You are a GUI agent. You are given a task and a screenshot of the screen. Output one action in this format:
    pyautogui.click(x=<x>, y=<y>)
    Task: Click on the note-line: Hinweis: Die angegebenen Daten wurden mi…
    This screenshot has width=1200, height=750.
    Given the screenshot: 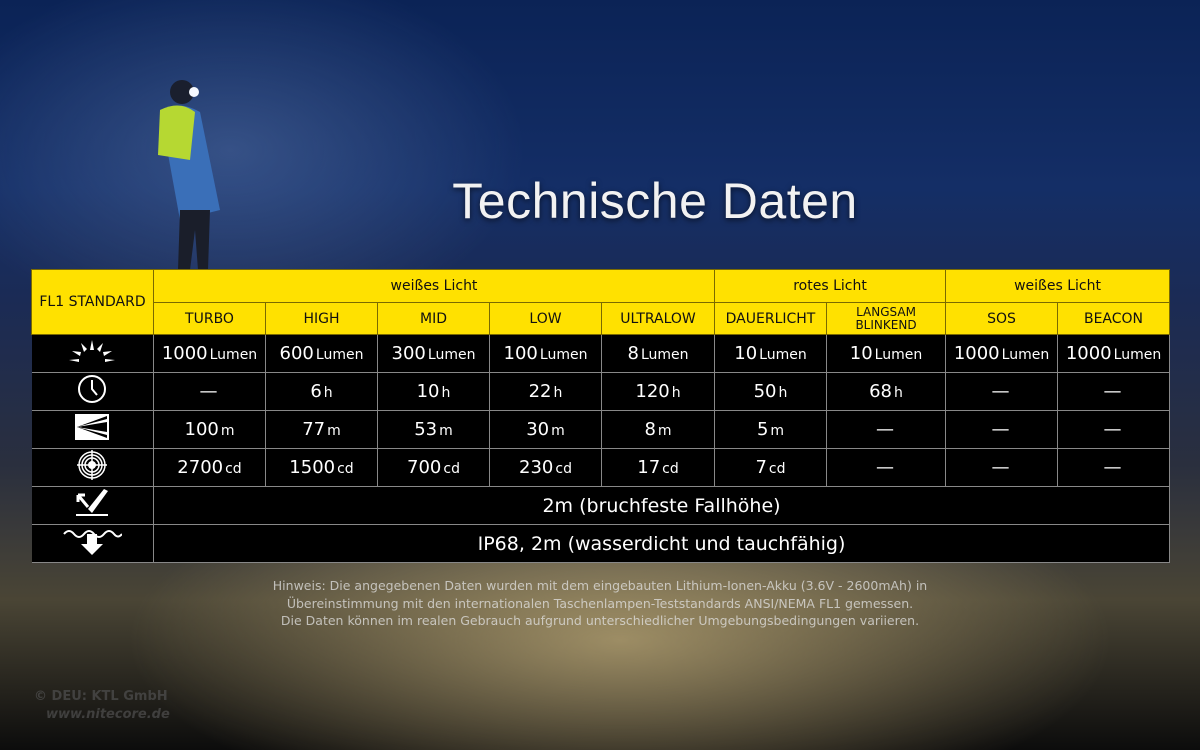 What is the action you would take?
    pyautogui.click(x=600, y=585)
    